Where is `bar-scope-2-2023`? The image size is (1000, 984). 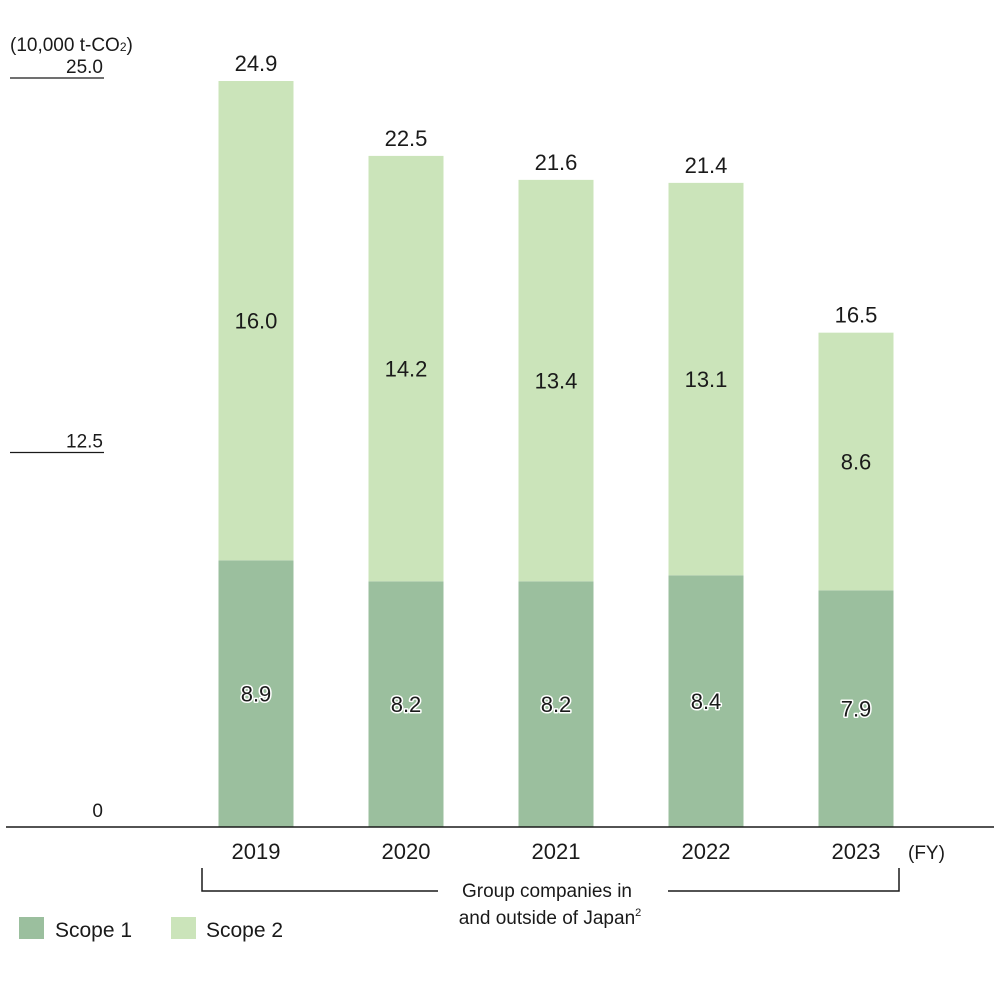
bar-scope-2-2023 is located at coordinates (856, 461).